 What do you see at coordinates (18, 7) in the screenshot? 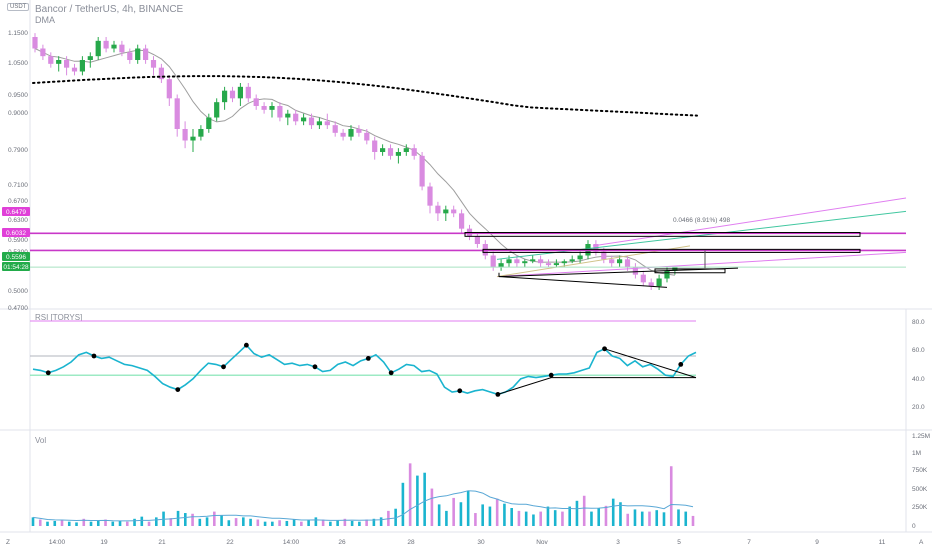
I see `symbol-badge: USDT` at bounding box center [18, 7].